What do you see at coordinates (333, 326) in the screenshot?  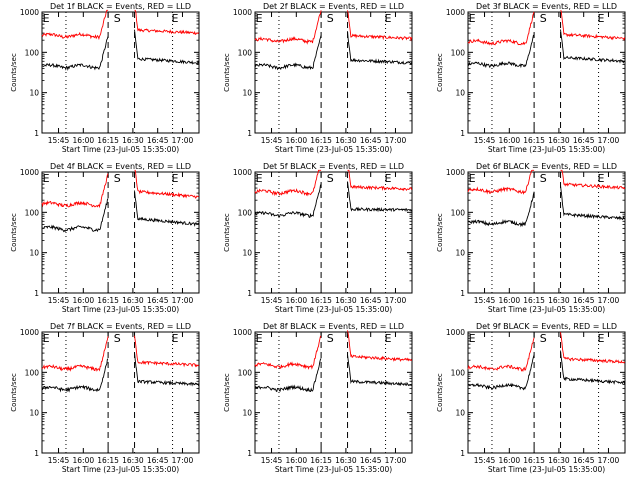 I see `panel-title: Det 8f BLACK = Events, RED = LLD` at bounding box center [333, 326].